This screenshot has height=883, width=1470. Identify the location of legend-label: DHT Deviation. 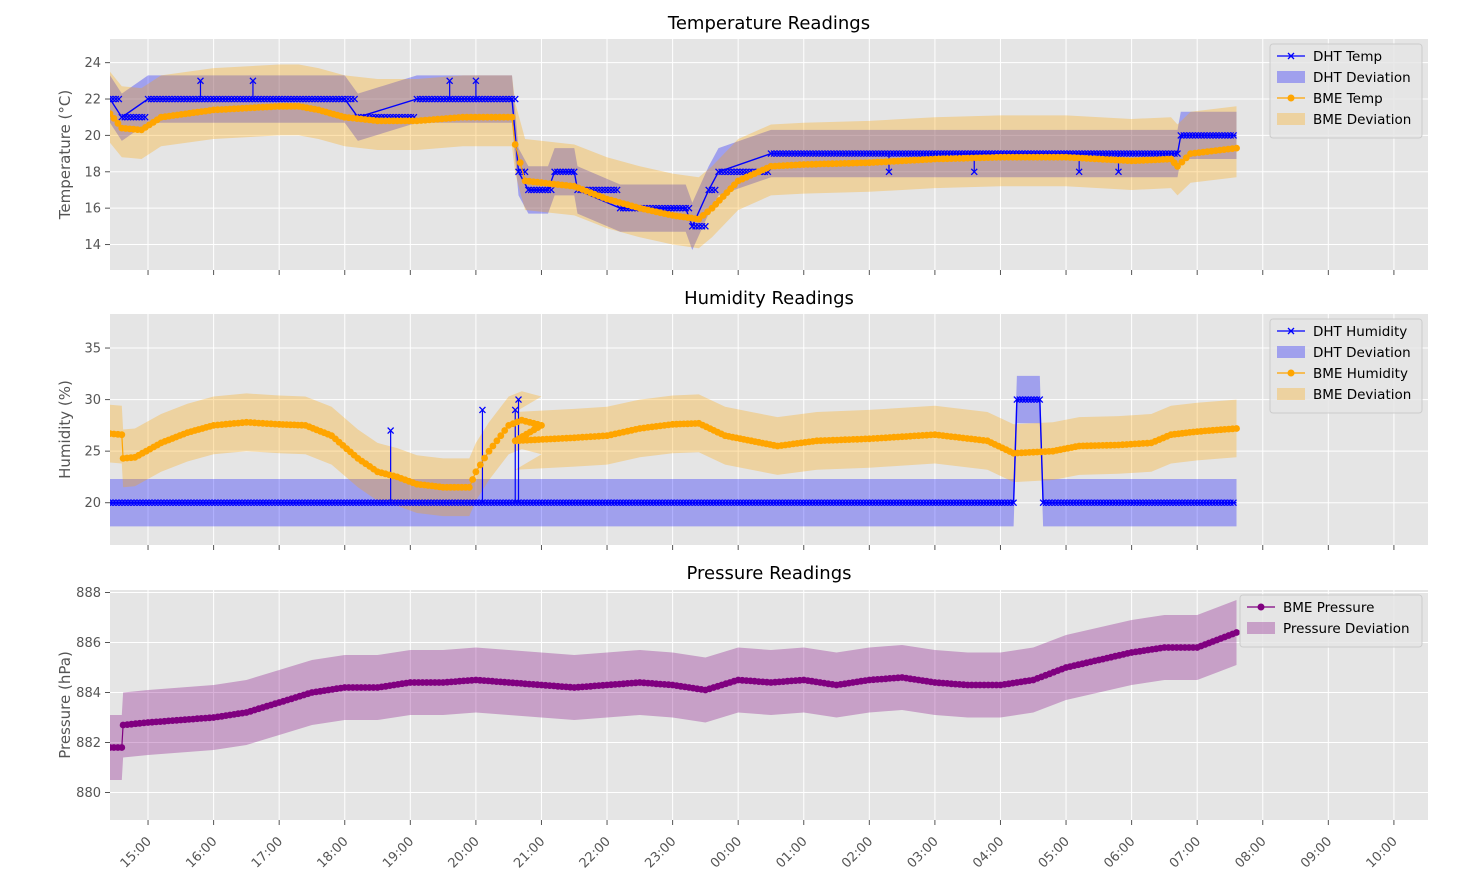
(1362, 78).